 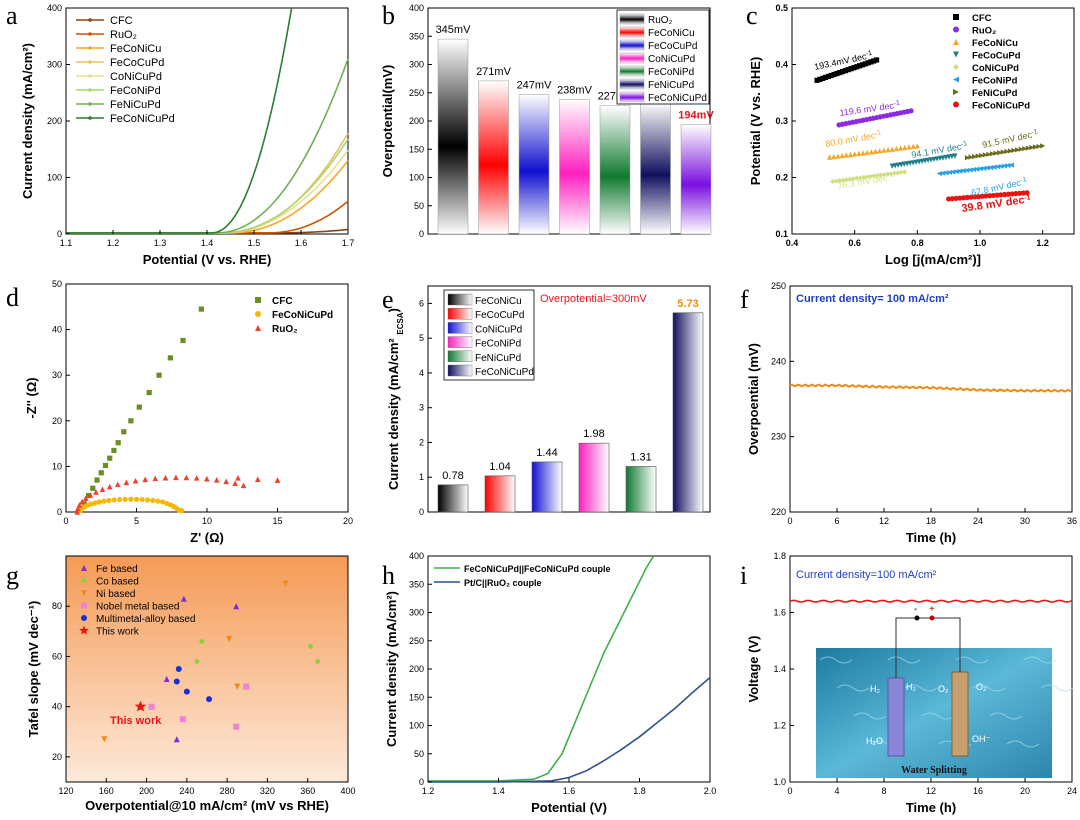 What do you see at coordinates (348, 521) in the screenshot?
I see `x-tick-label: 20` at bounding box center [348, 521].